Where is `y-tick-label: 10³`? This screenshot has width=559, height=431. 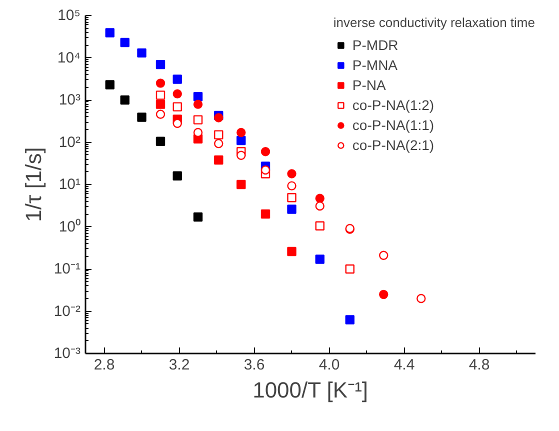
y-tick-label: 10³ is located at coordinates (69, 100).